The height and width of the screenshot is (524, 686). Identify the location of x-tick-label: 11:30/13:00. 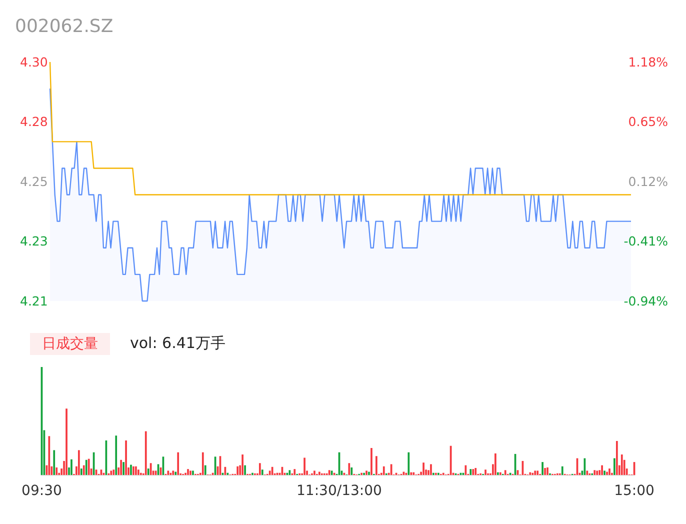
(339, 491).